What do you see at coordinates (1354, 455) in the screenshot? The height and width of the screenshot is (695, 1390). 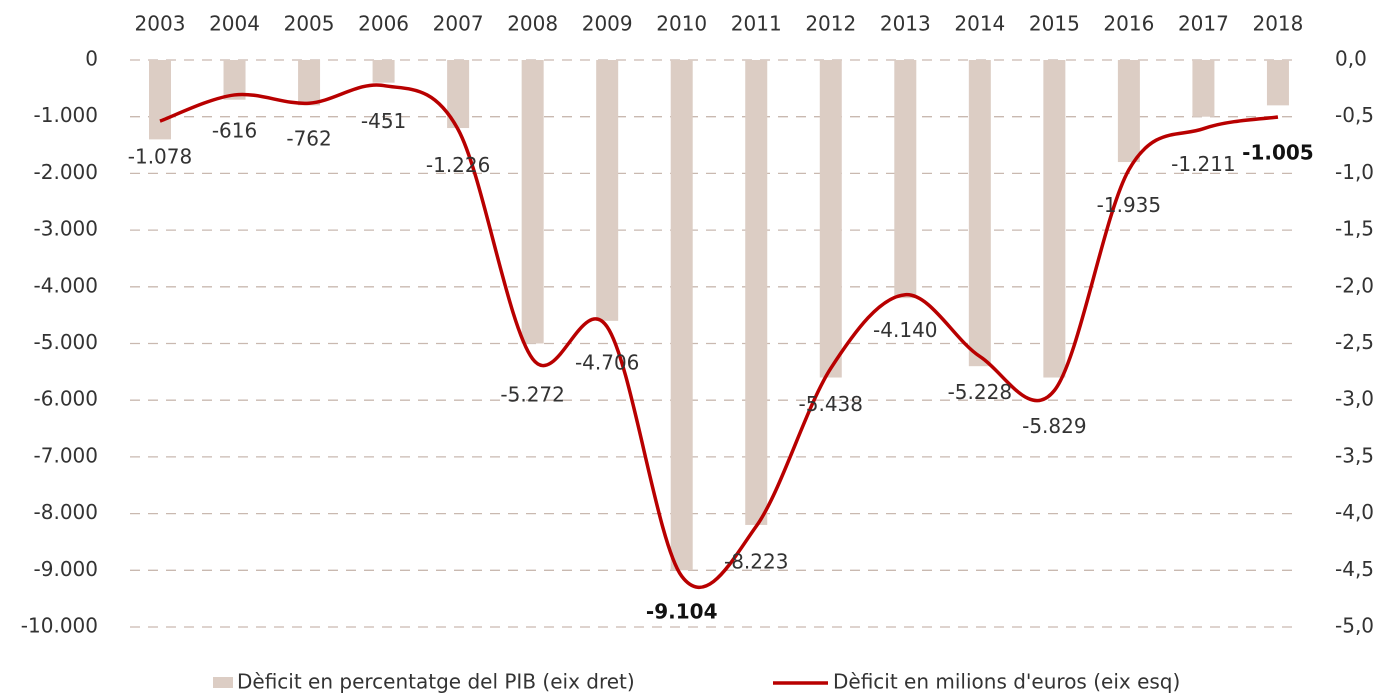 I see `y2-tick-label: -3,5` at bounding box center [1354, 455].